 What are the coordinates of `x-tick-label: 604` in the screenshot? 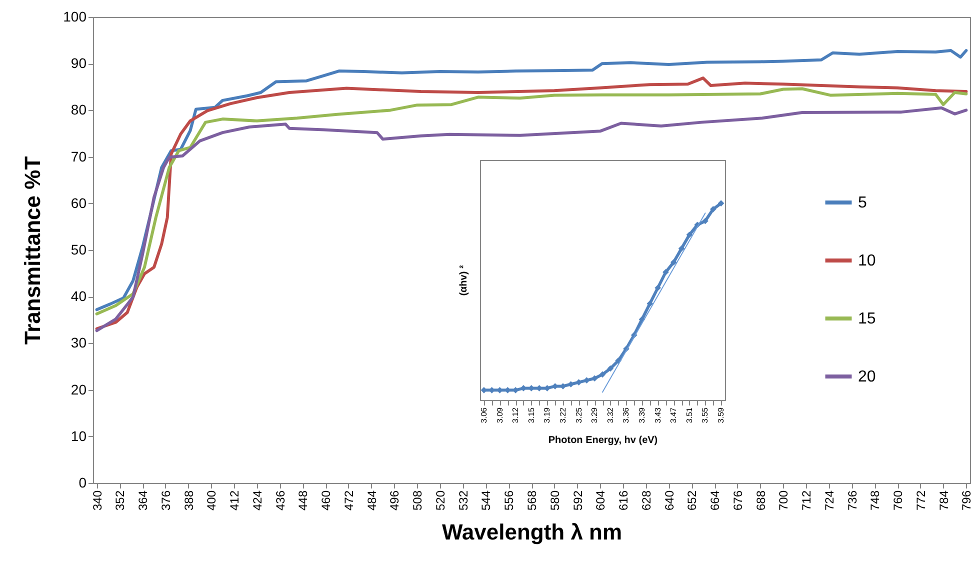 It's located at (601, 500).